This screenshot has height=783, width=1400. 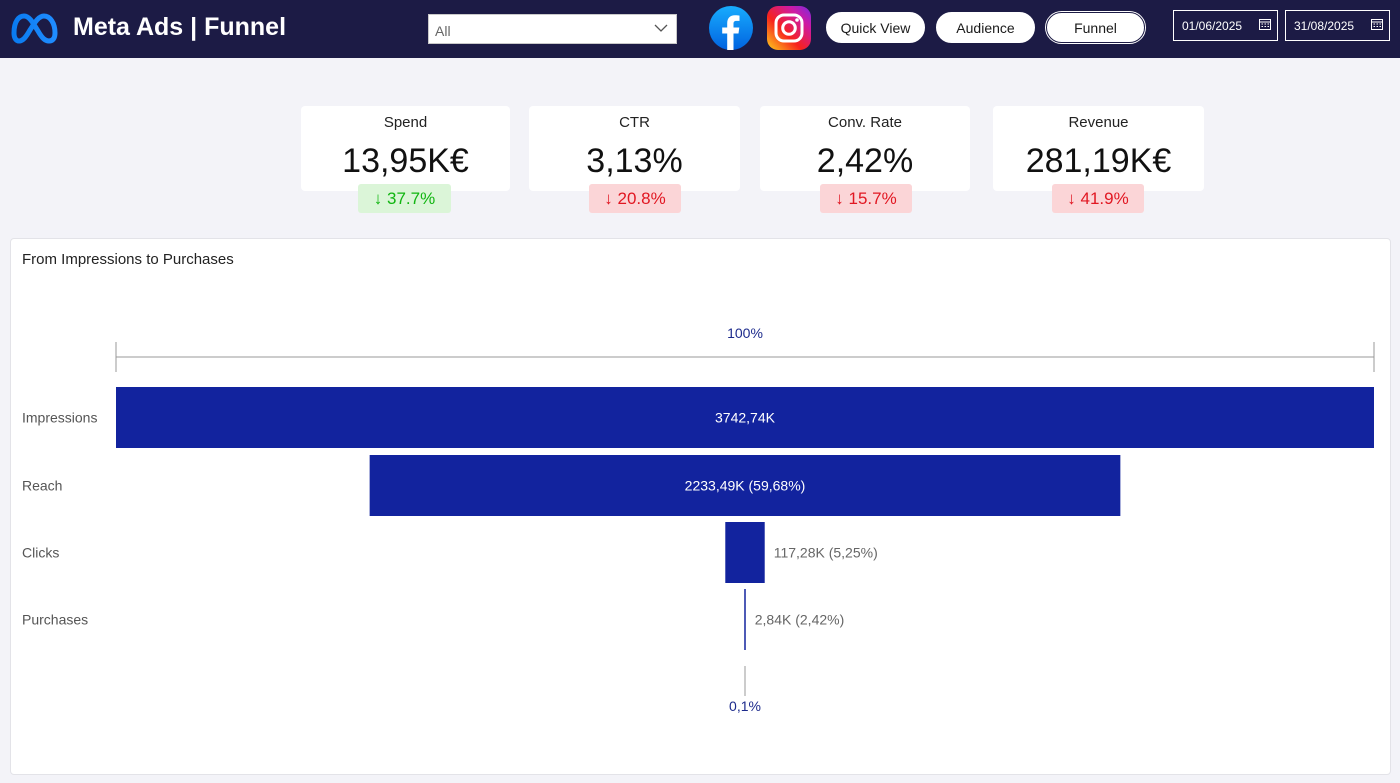 What do you see at coordinates (404, 198) in the screenshot?
I see `kpi-change-badge: ↓ 37.7%` at bounding box center [404, 198].